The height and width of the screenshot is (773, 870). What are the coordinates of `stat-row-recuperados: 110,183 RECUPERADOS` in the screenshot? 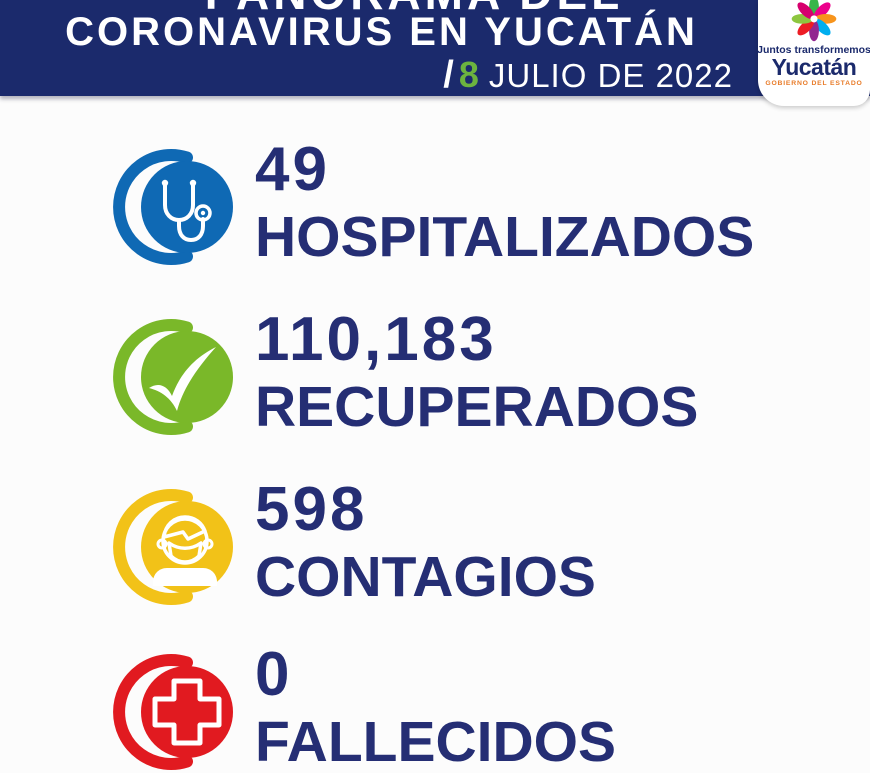 It's located at (483, 374).